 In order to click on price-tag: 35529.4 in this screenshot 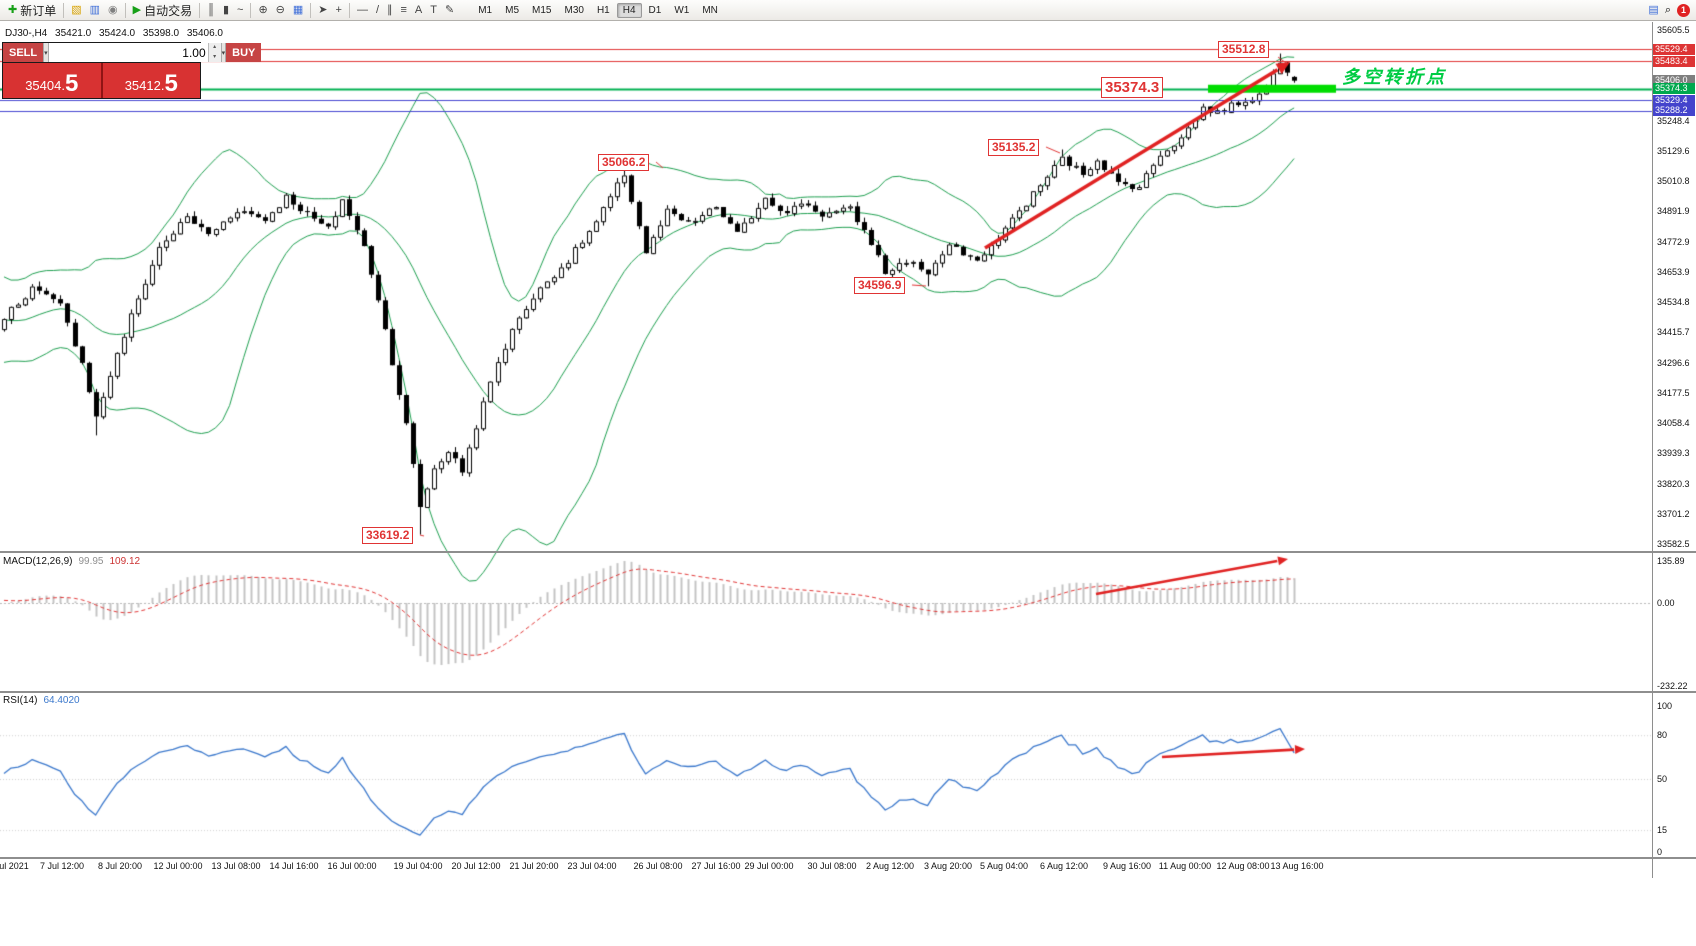, I will do `click(1674, 49)`.